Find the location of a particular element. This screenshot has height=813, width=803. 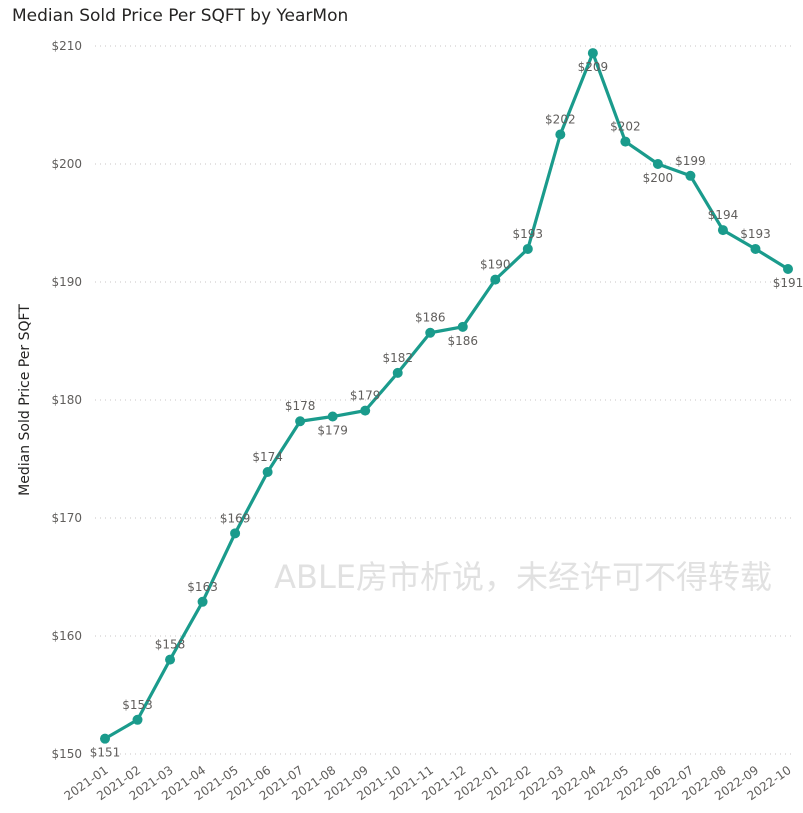

data-label: $169 is located at coordinates (235, 518).